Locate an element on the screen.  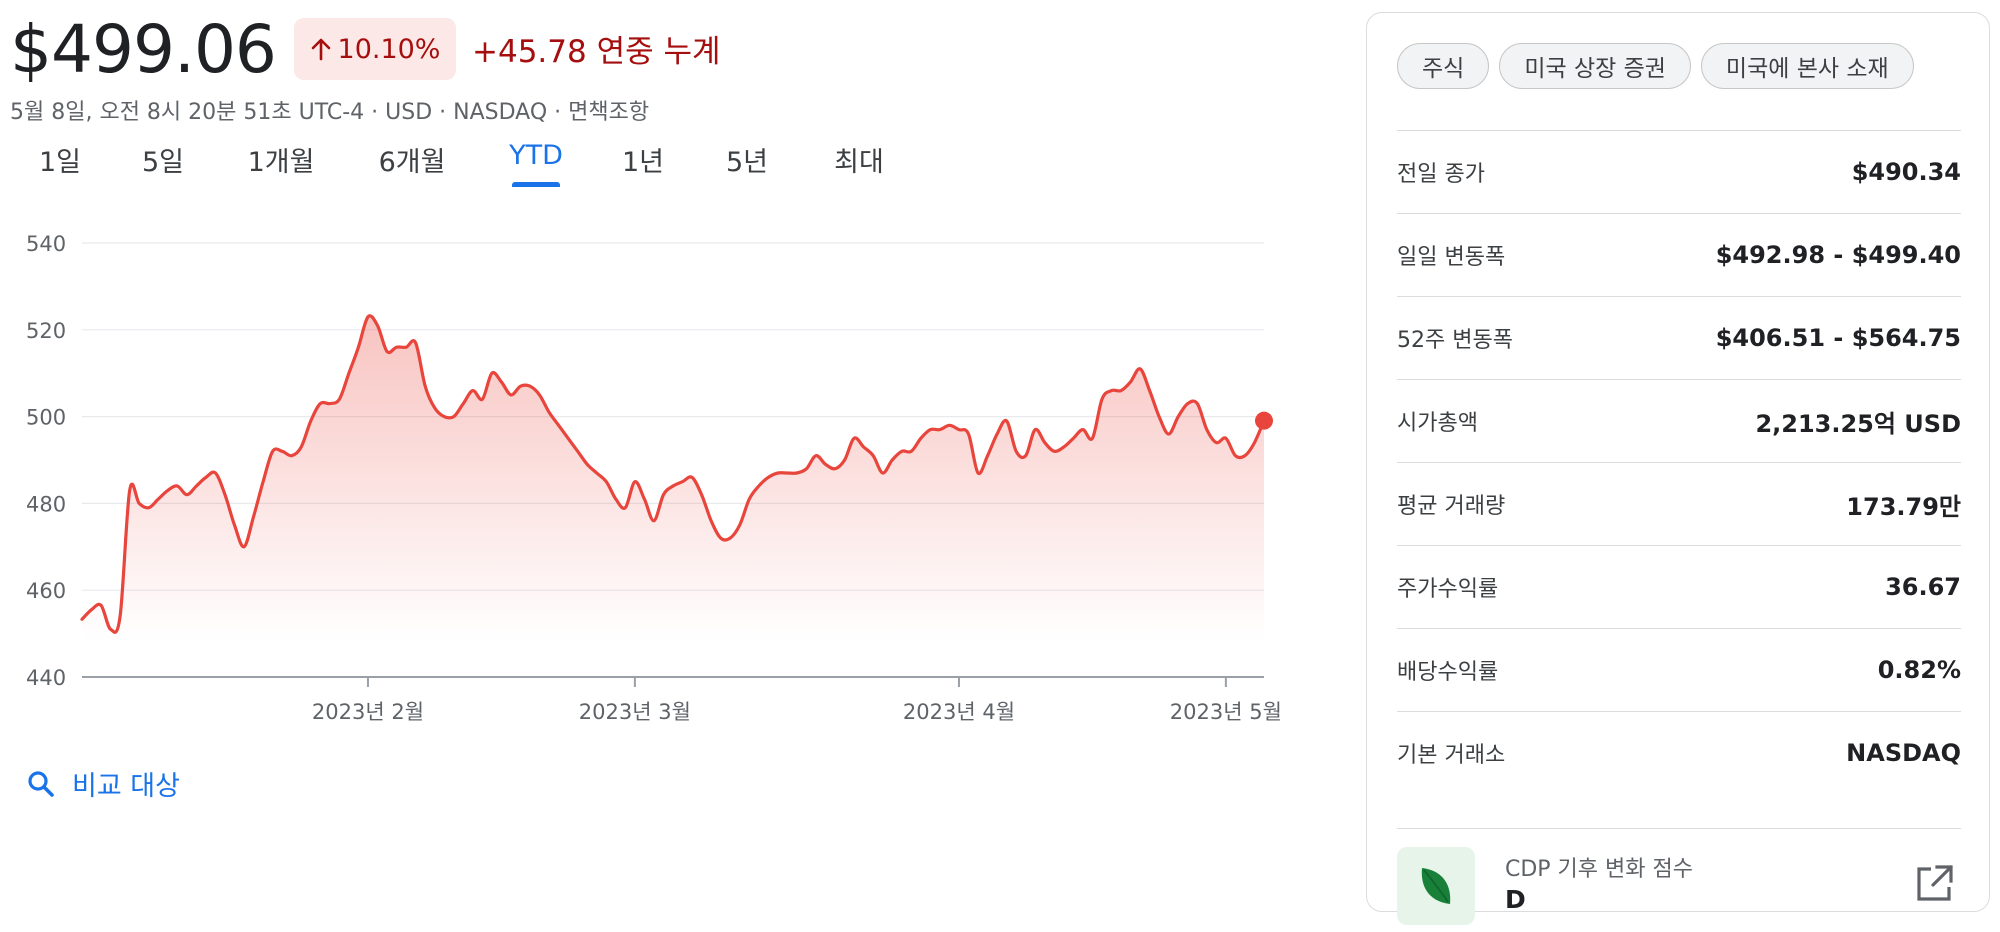
active-tab-indicator is located at coordinates (536, 184).